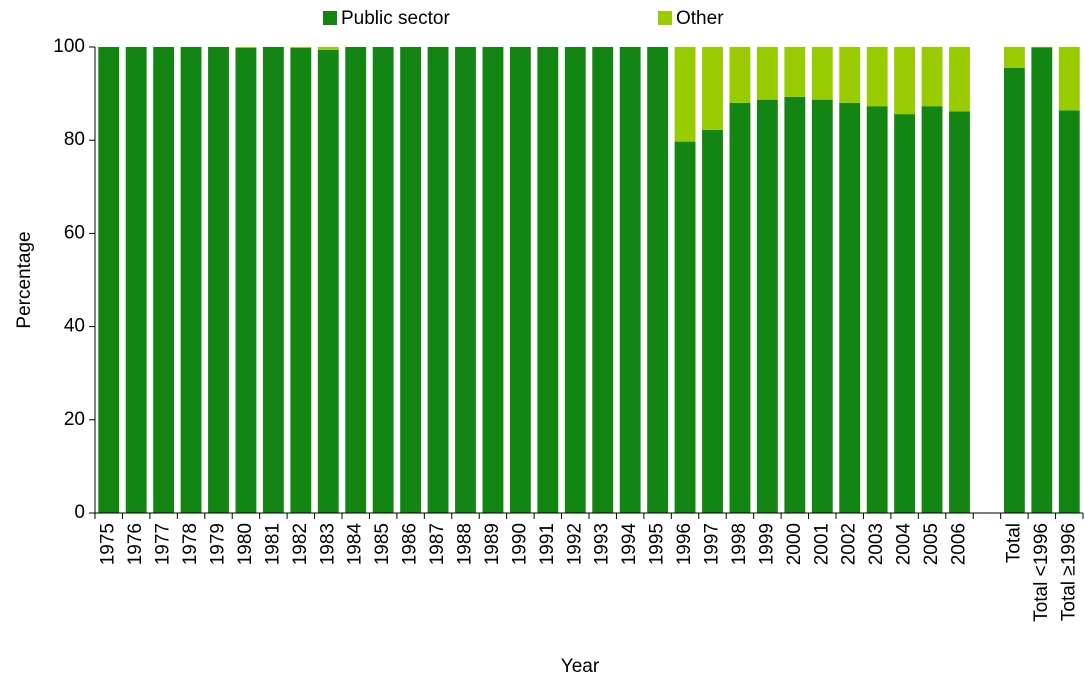 The width and height of the screenshot is (1085, 679). Describe the element at coordinates (300, 544) in the screenshot. I see `x-tick-label: 1982` at that location.